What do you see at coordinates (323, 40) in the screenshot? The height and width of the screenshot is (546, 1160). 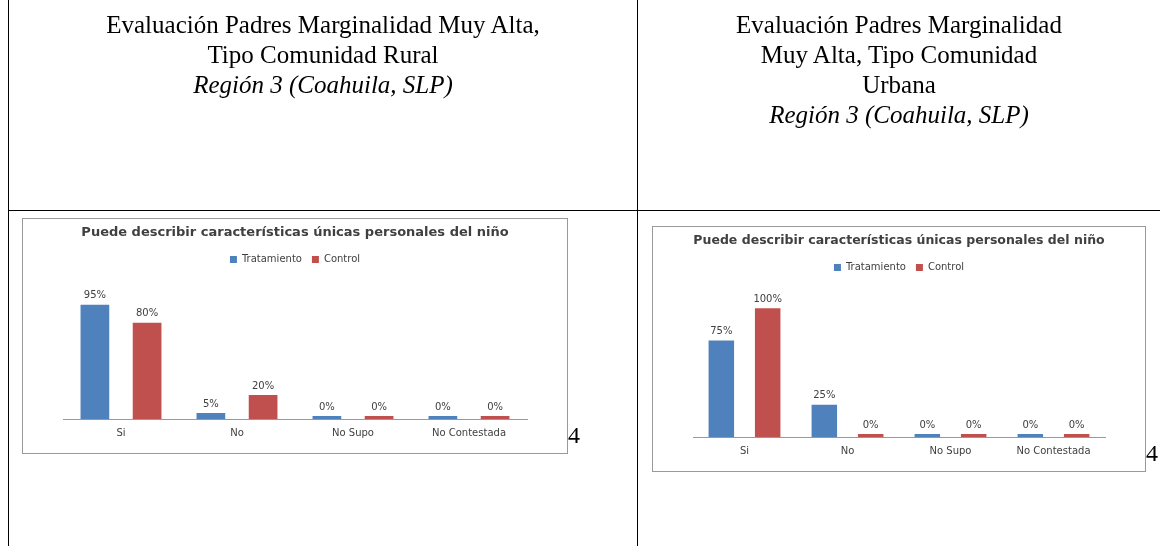 I see `text: Evaluación Padres Marginalidad Muy Alta, Tipo Comunidad Rural` at bounding box center [323, 40].